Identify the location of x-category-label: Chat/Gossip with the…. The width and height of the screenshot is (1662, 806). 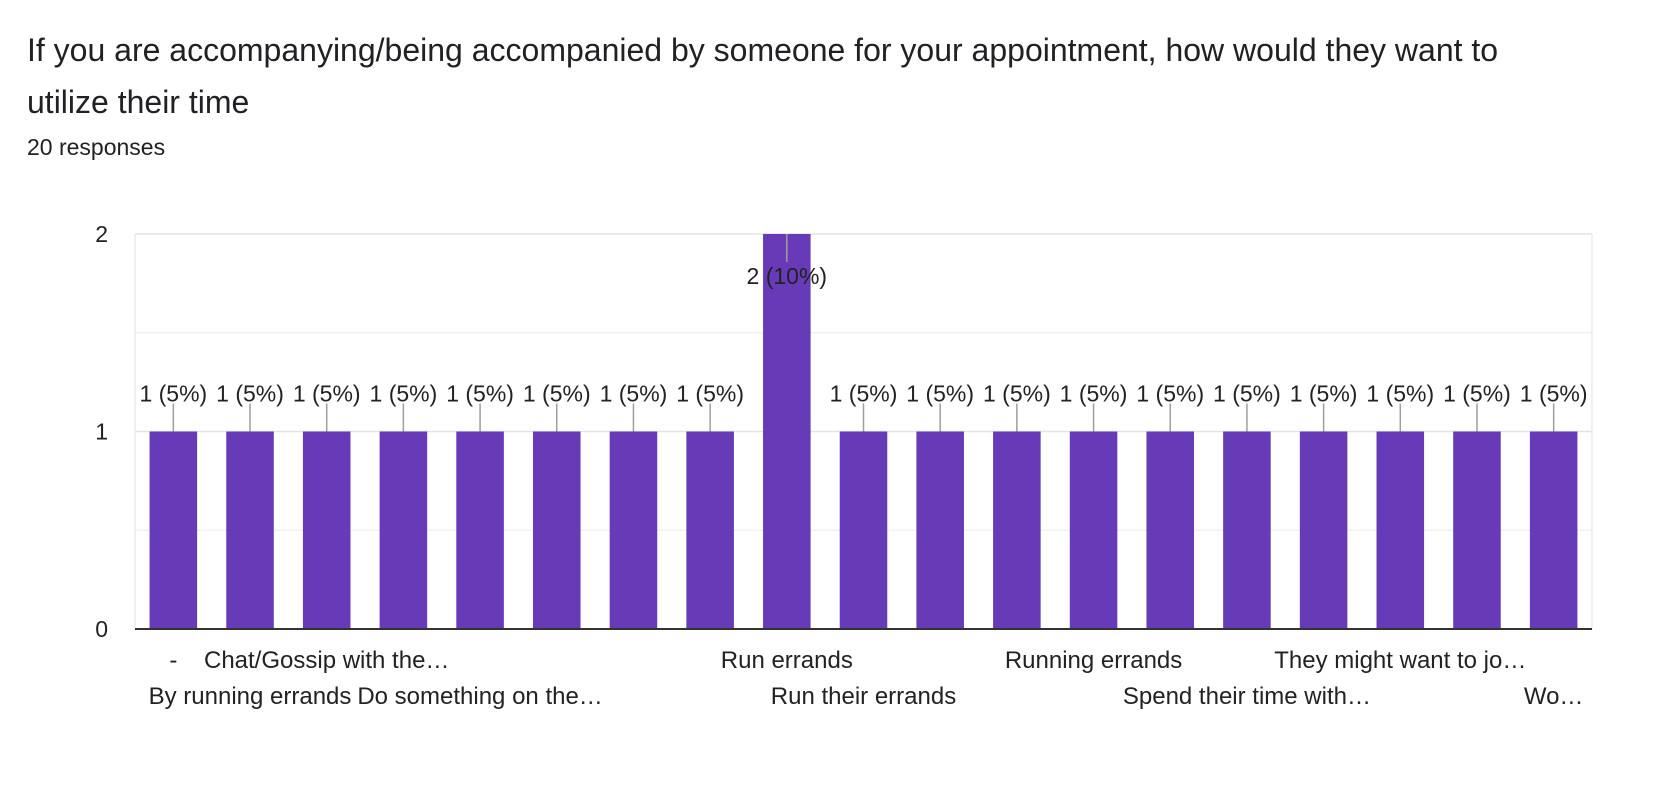
(326, 660).